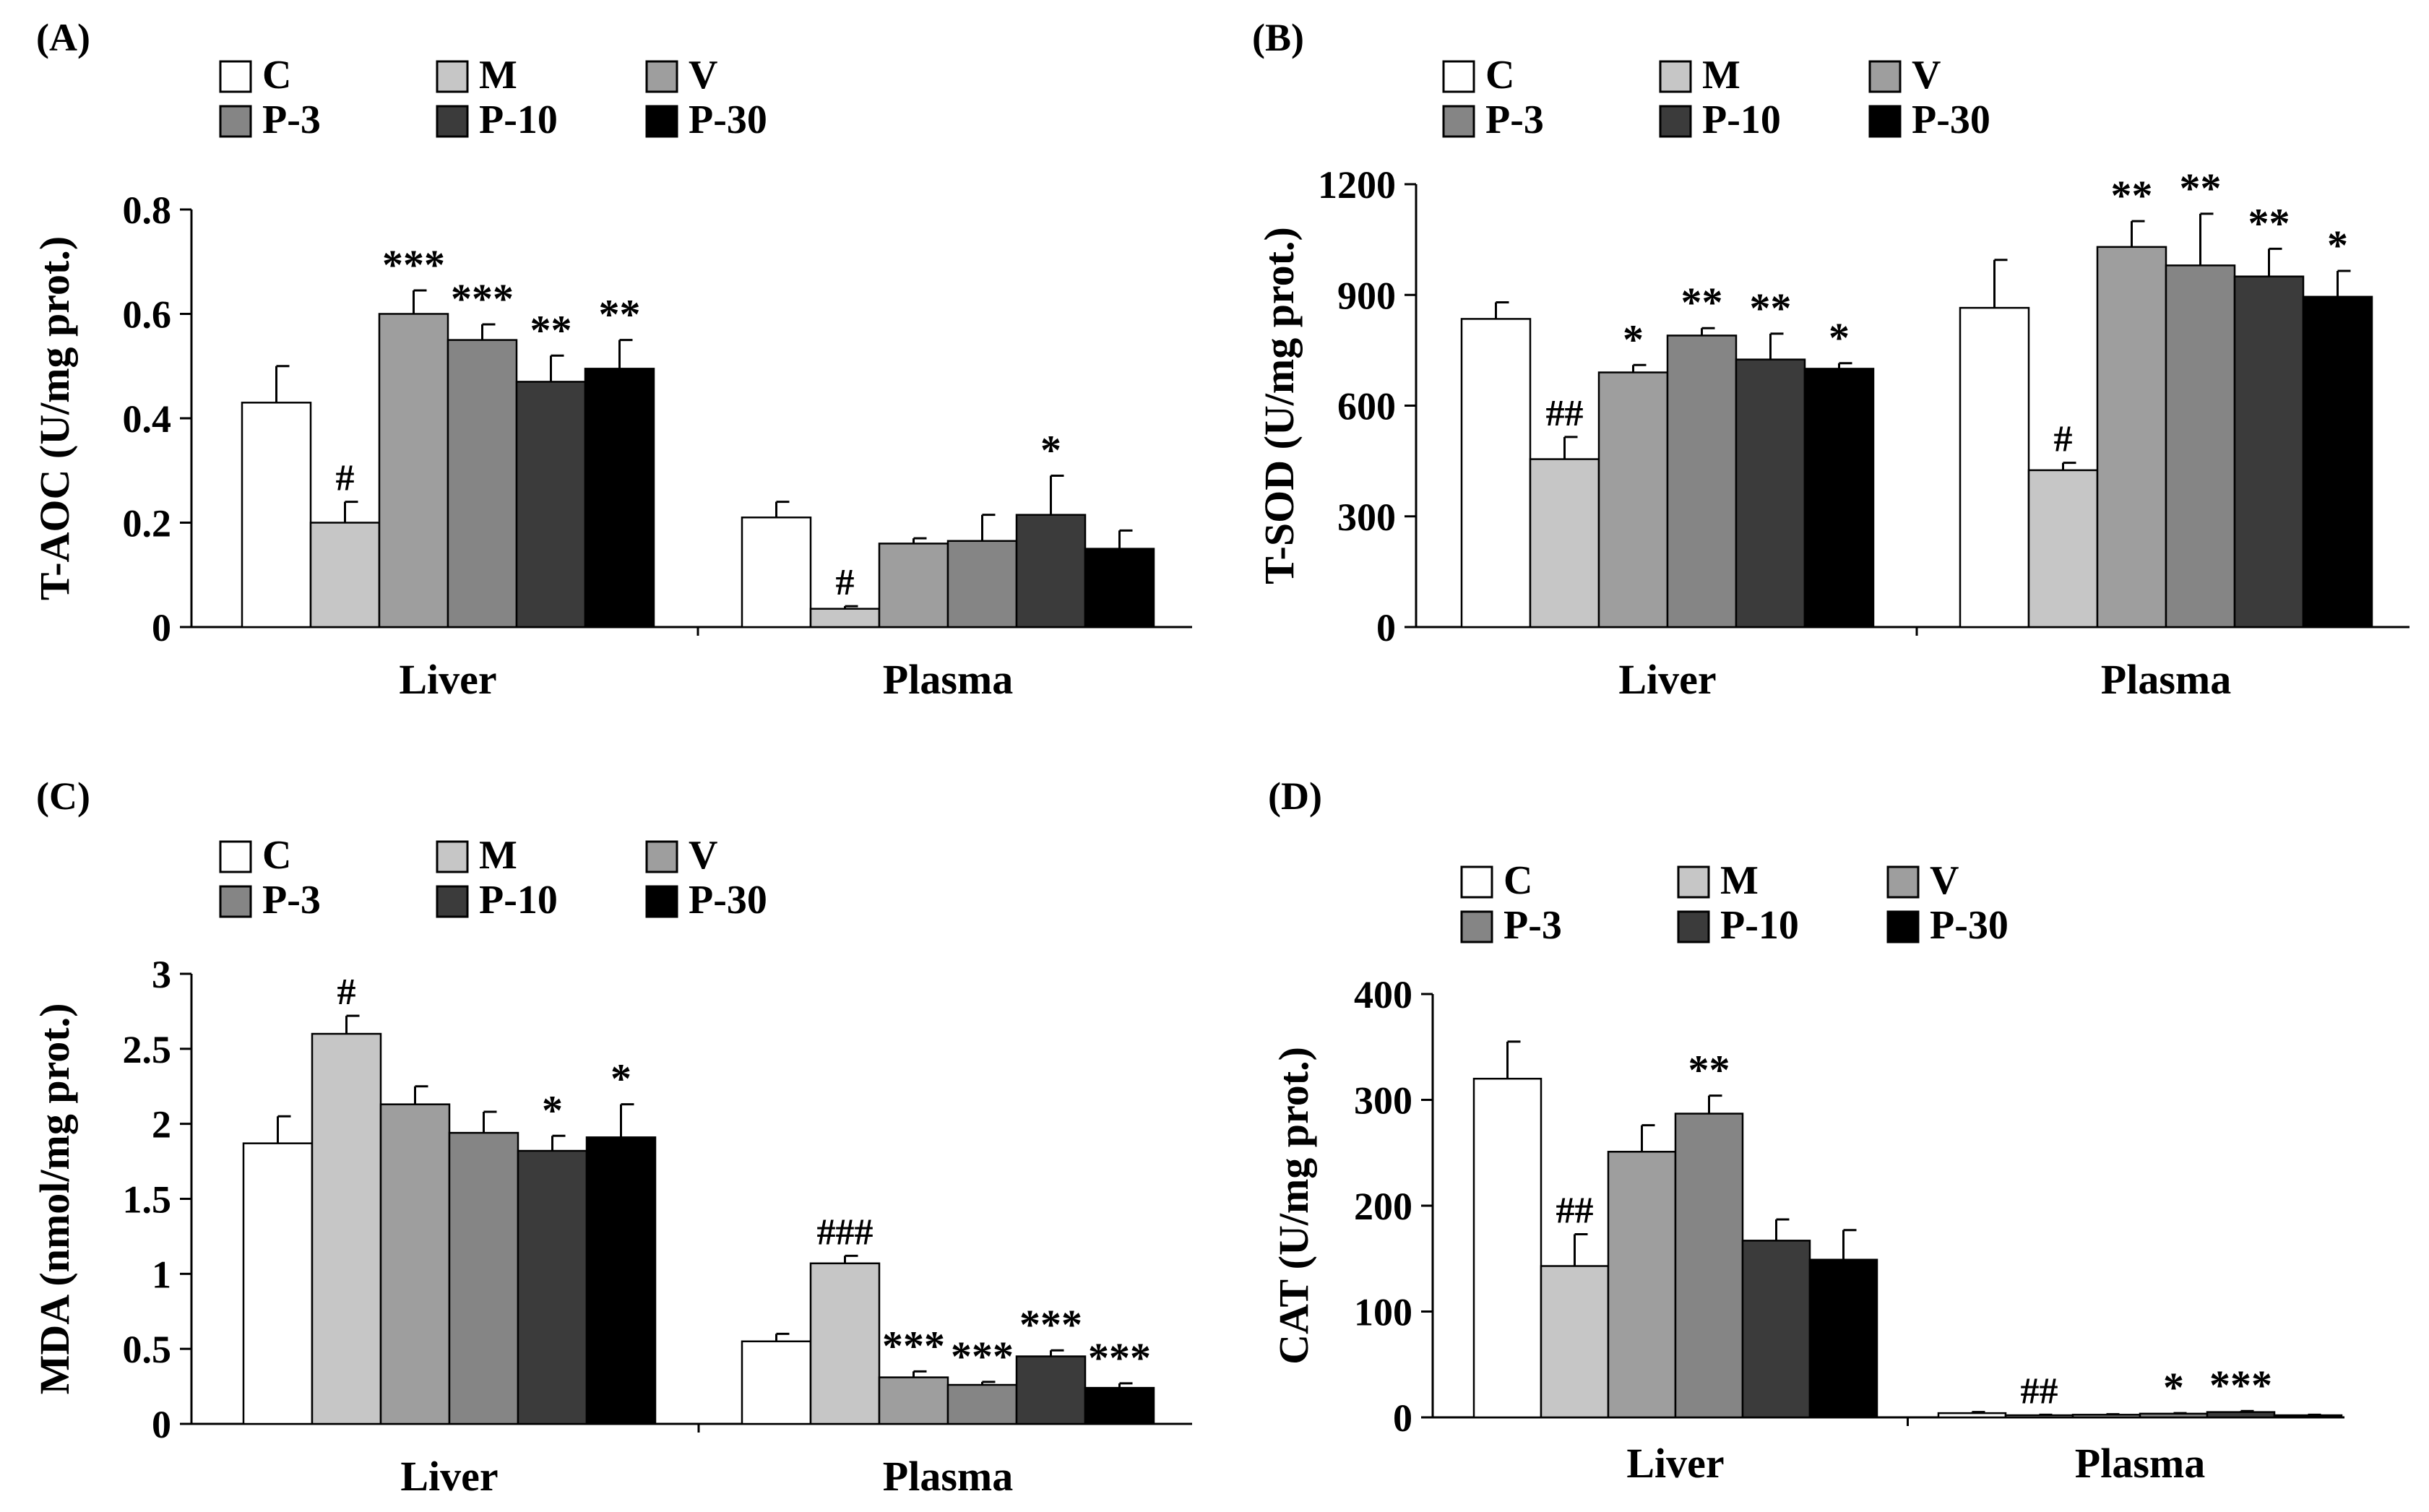 The height and width of the screenshot is (1512, 2429). I want to click on y-tick-label: 2.5, so click(147, 1049).